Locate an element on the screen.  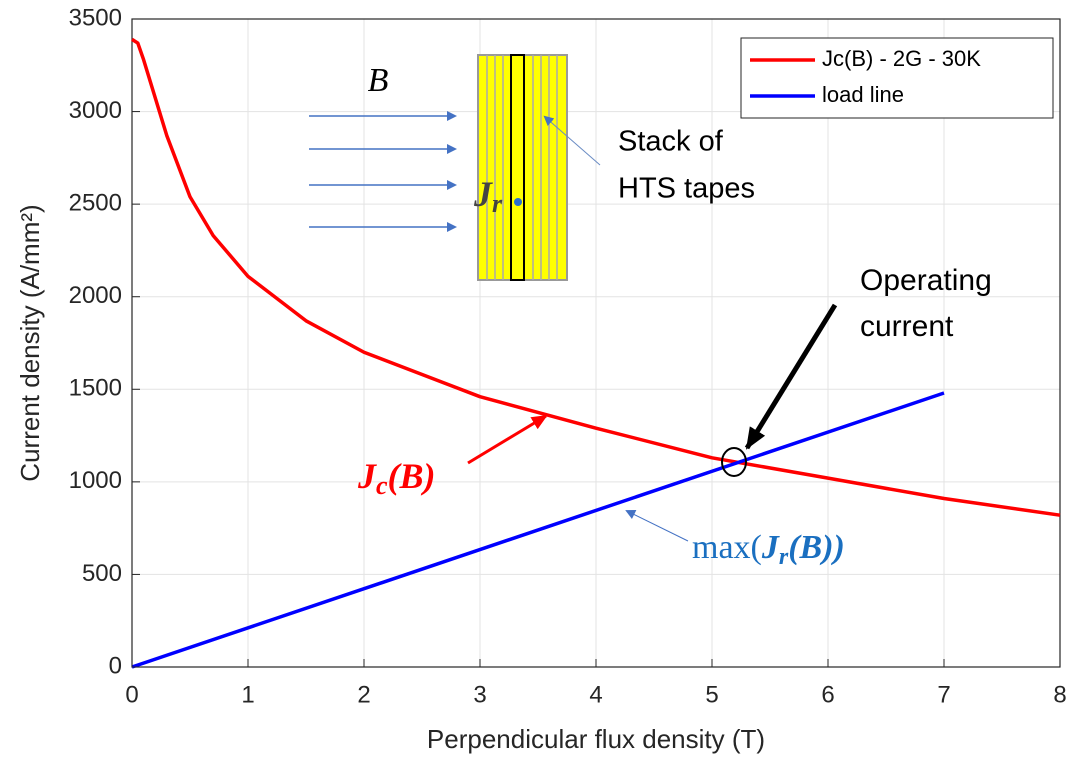
y-tick-label: 2500 is located at coordinates (95, 202).